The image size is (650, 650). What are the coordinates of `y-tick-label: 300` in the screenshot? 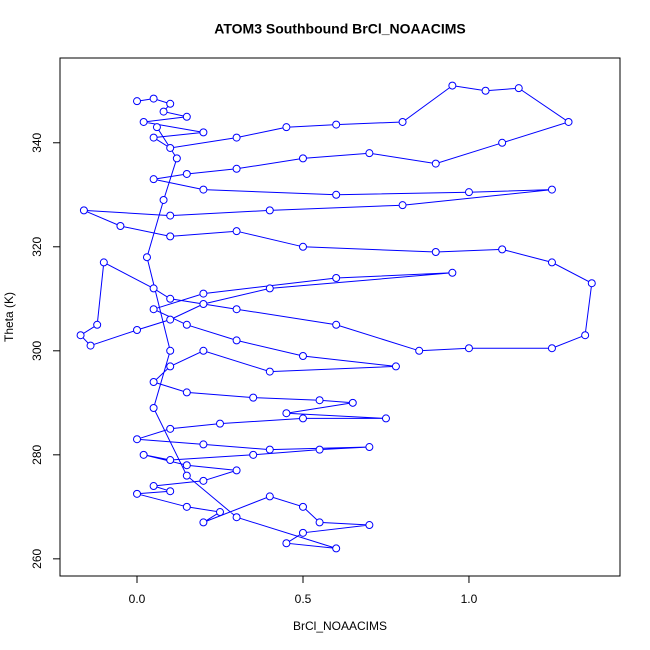 It's located at (37, 350).